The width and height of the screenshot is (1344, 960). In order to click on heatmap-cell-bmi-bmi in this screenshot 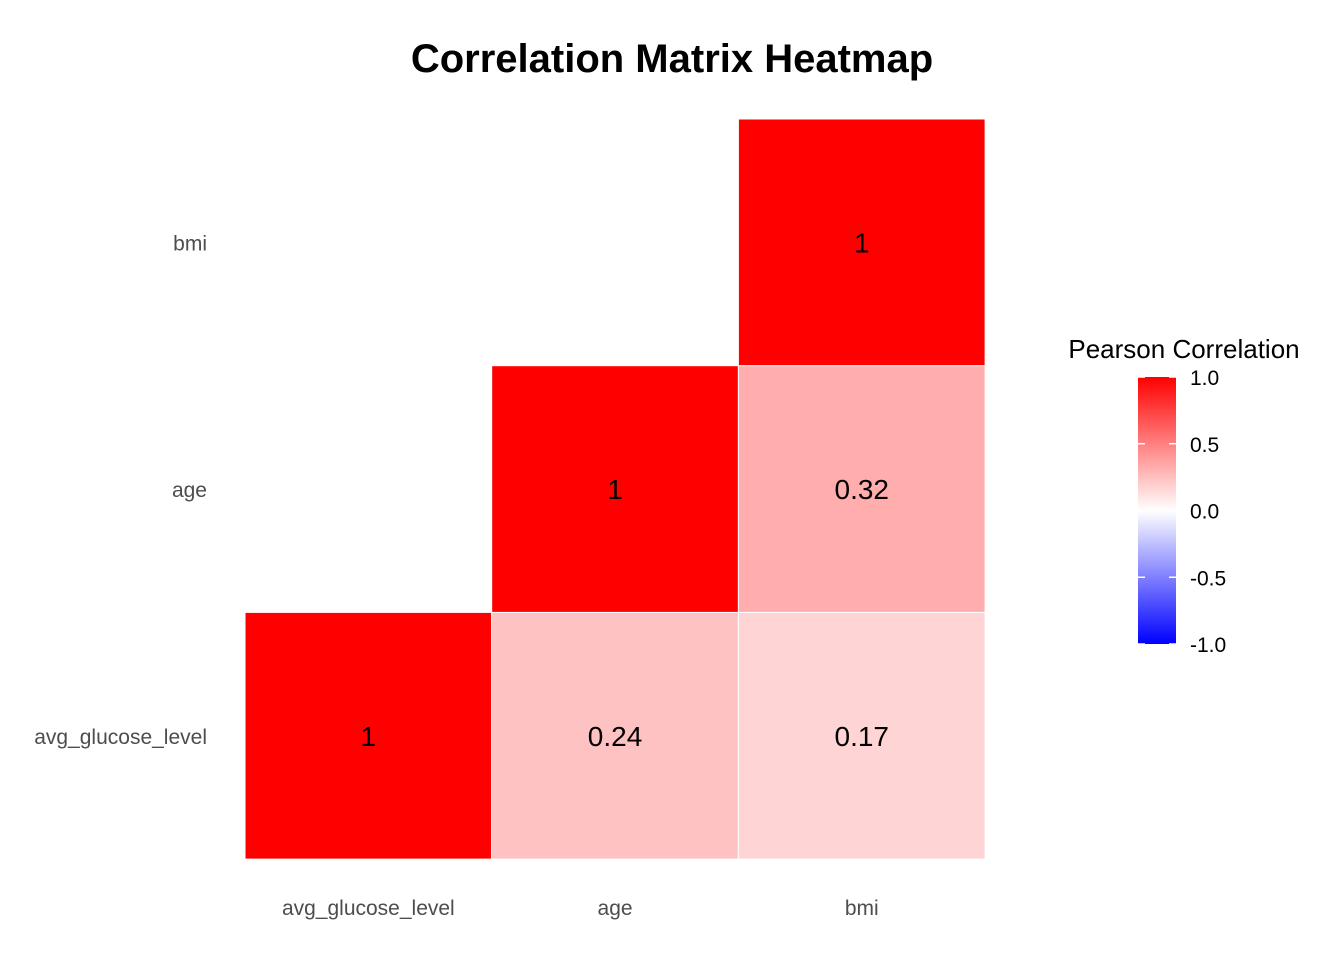, I will do `click(861, 242)`.